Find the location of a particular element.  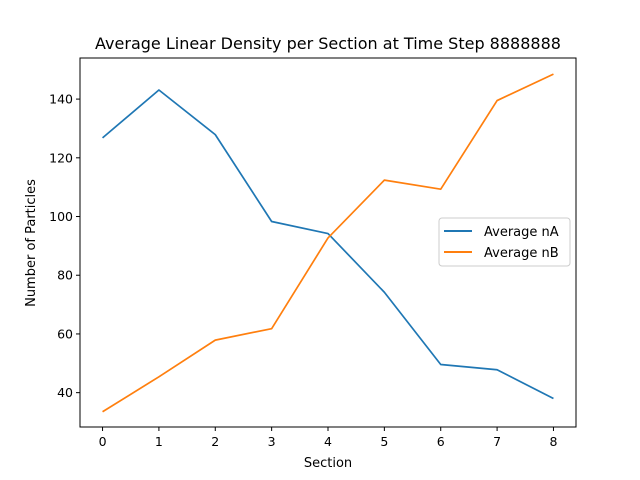

x-tick-label: 6 is located at coordinates (441, 441).